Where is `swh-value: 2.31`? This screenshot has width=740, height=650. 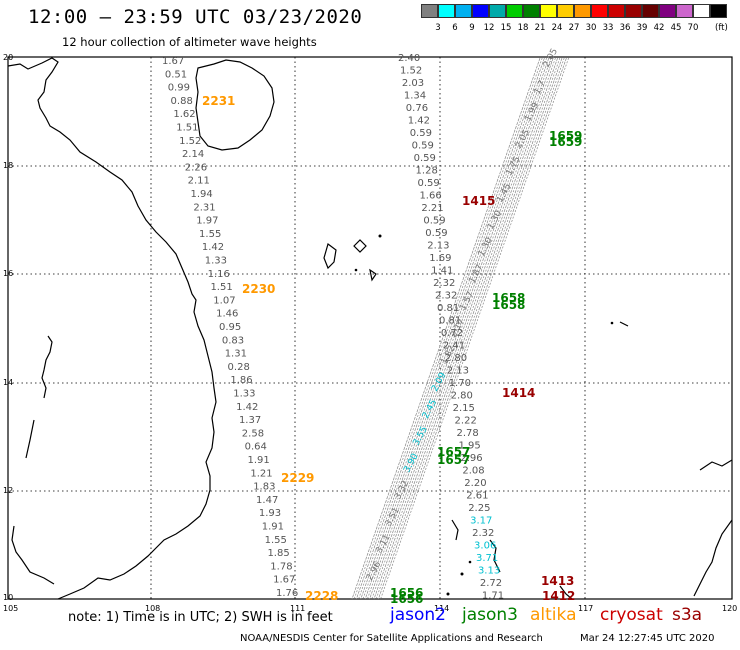
swh-value: 2.31 is located at coordinates (204, 207).